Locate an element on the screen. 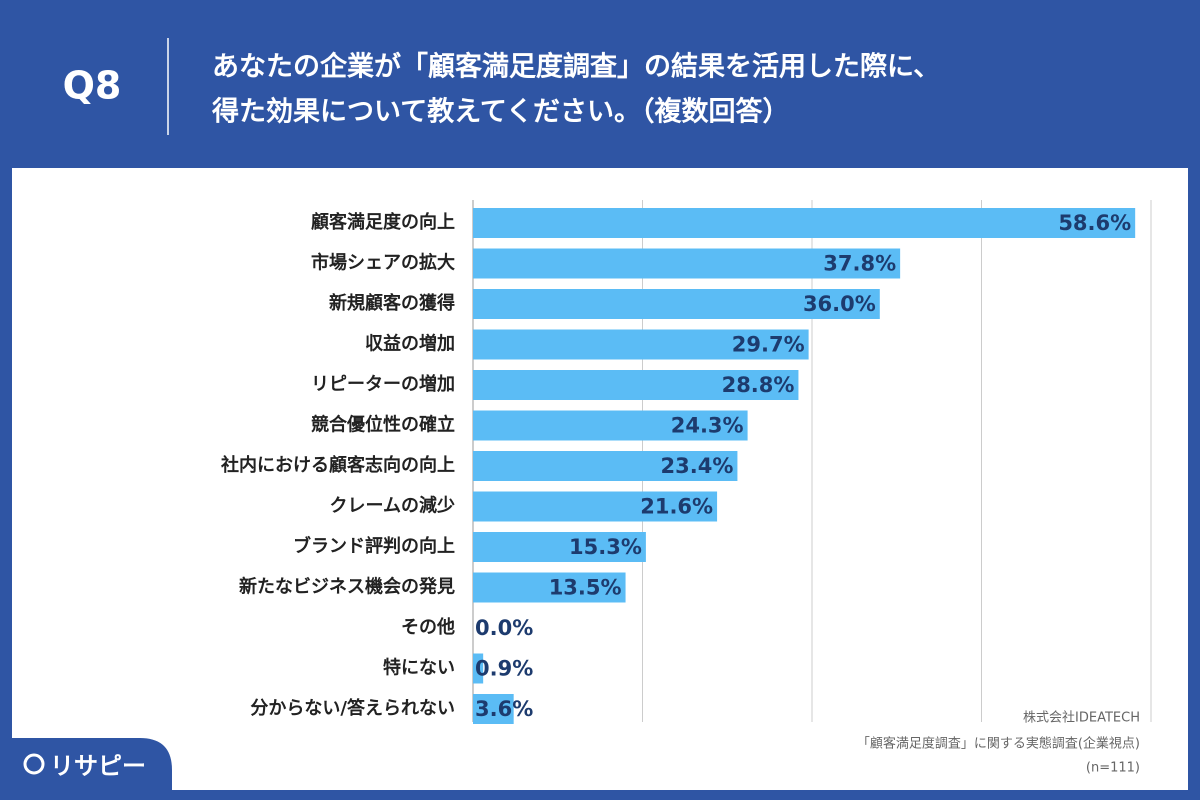  value-label: 24.3% is located at coordinates (707, 426).